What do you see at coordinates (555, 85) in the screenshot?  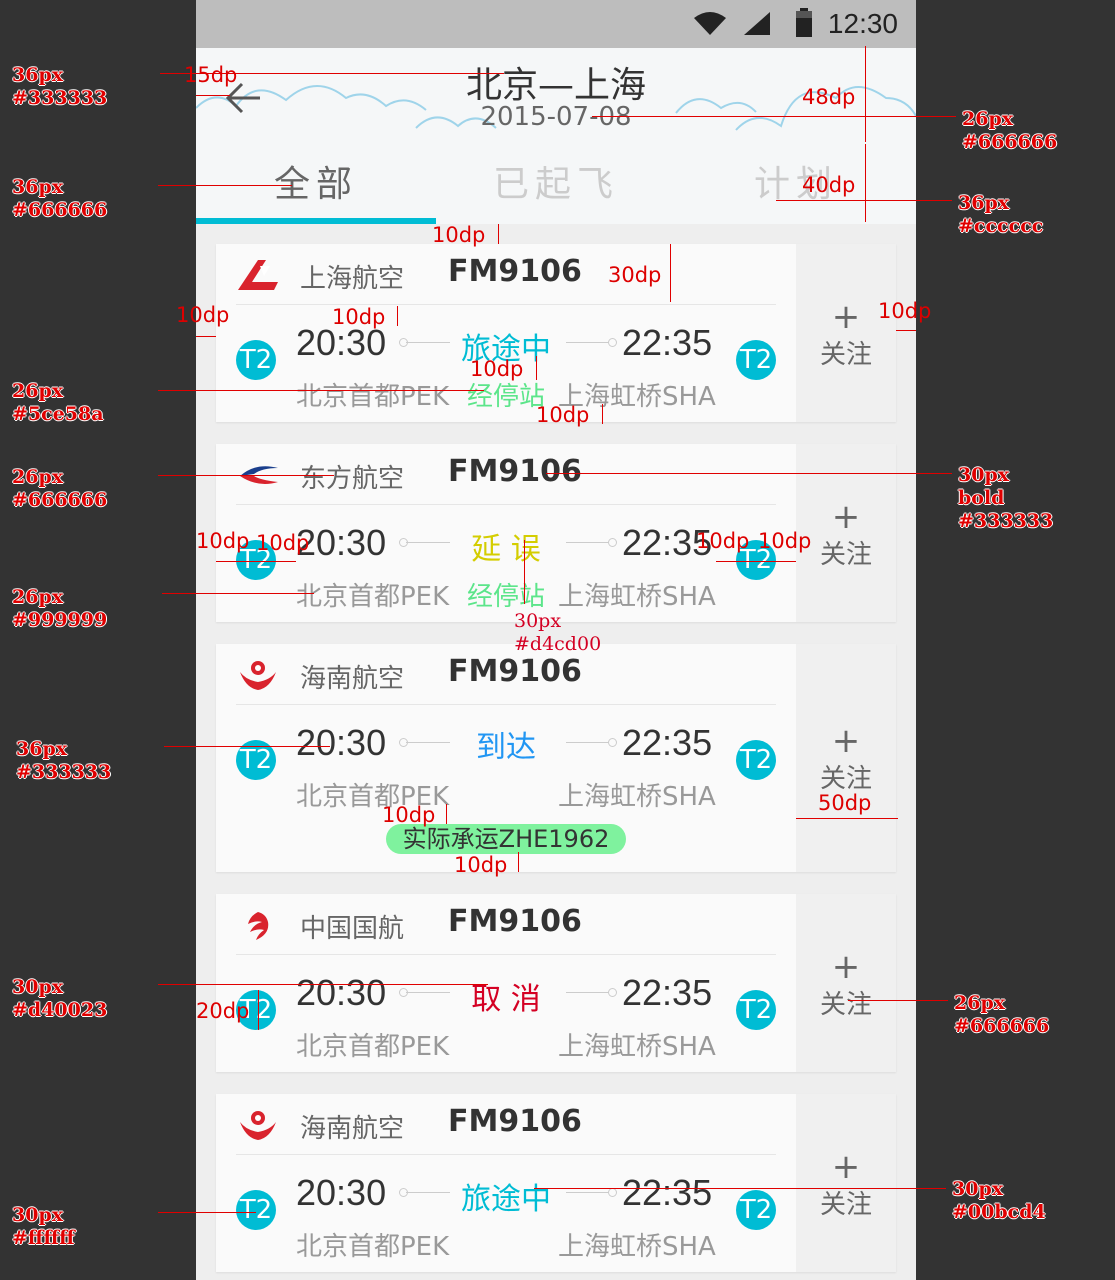 I see `page-title: 北京—上海` at bounding box center [555, 85].